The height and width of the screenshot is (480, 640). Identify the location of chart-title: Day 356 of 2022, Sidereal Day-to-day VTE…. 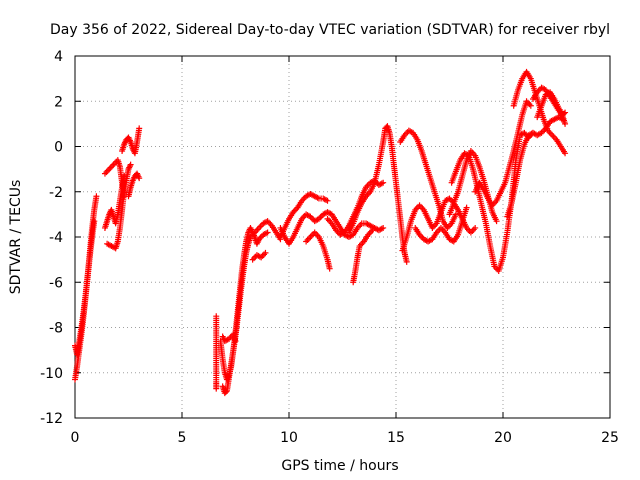
(330, 30).